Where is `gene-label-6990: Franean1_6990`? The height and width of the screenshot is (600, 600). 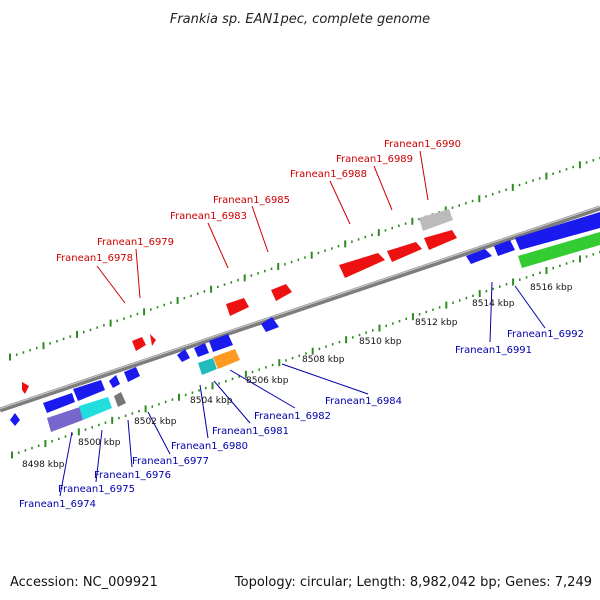
gene-label-6990: Franean1_6990 is located at coordinates (422, 144).